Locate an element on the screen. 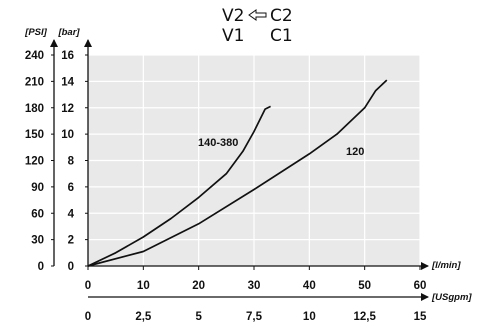 The height and width of the screenshot is (327, 478). x-tick-label-usgpm: 12,5 is located at coordinates (364, 317).